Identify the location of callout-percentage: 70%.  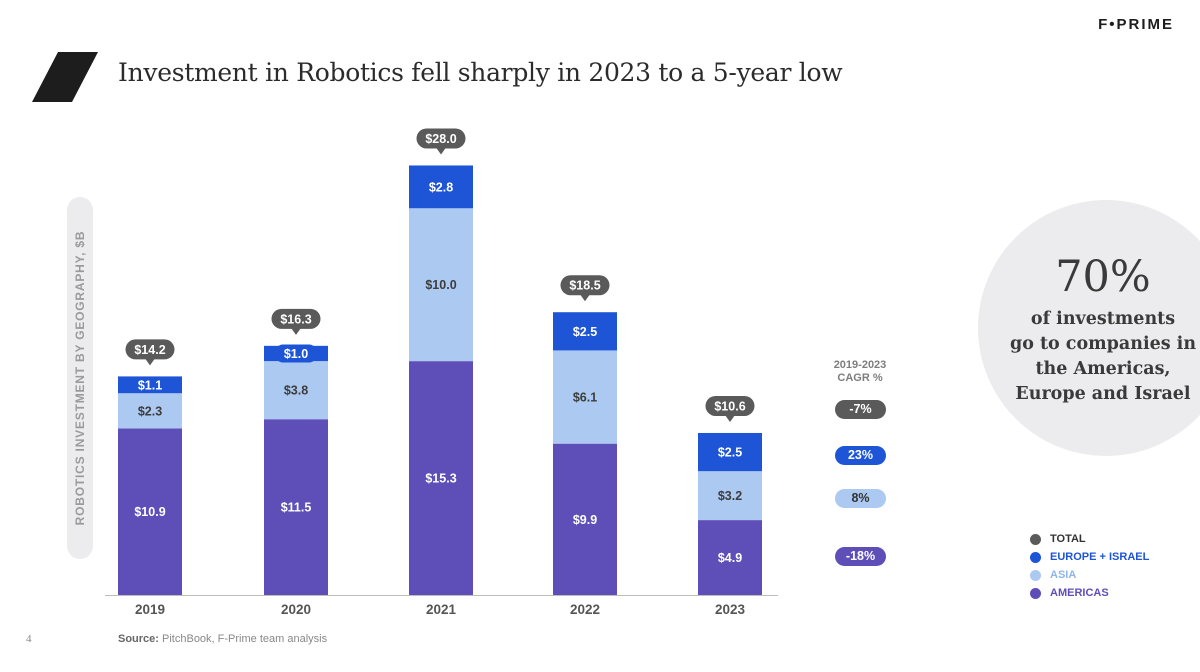
(1103, 277).